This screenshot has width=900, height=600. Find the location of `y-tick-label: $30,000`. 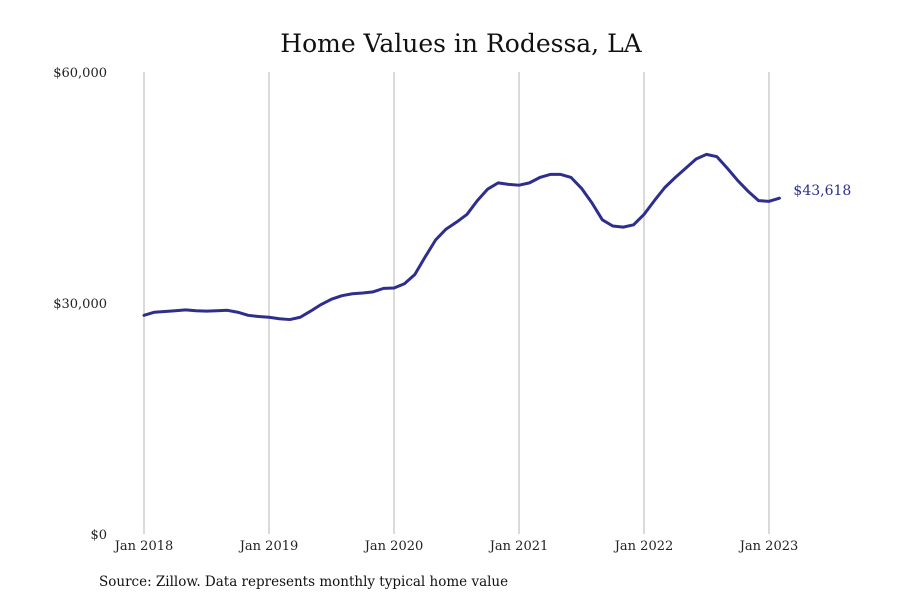

y-tick-label: $30,000 is located at coordinates (80, 304).